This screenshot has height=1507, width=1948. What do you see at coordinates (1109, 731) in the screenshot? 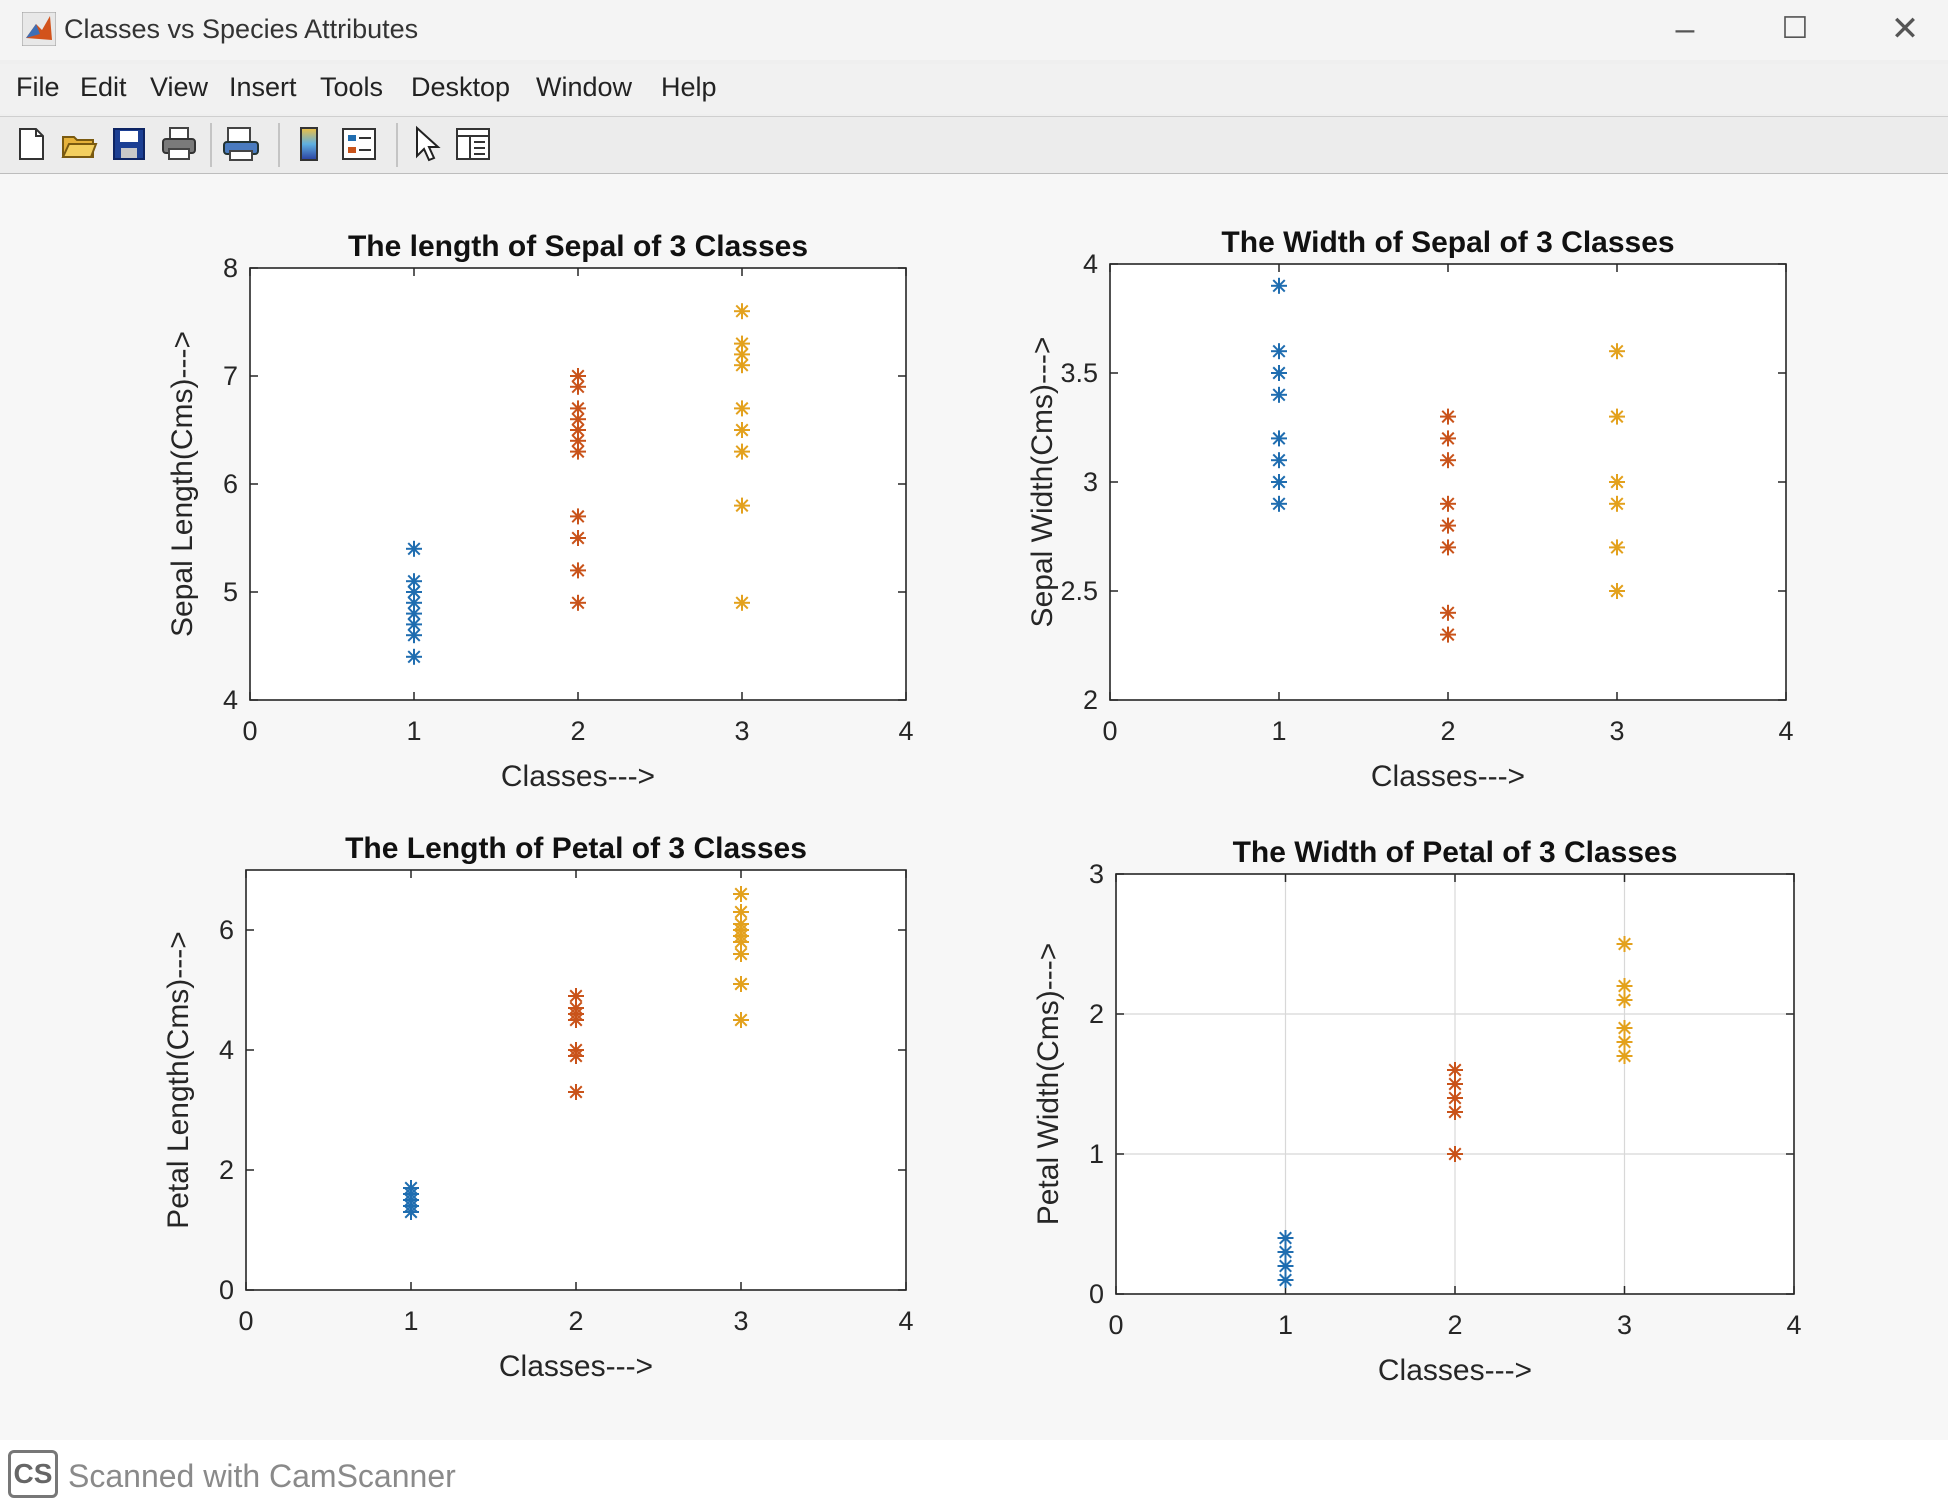
I see `x-tick-label: 0` at bounding box center [1109, 731].